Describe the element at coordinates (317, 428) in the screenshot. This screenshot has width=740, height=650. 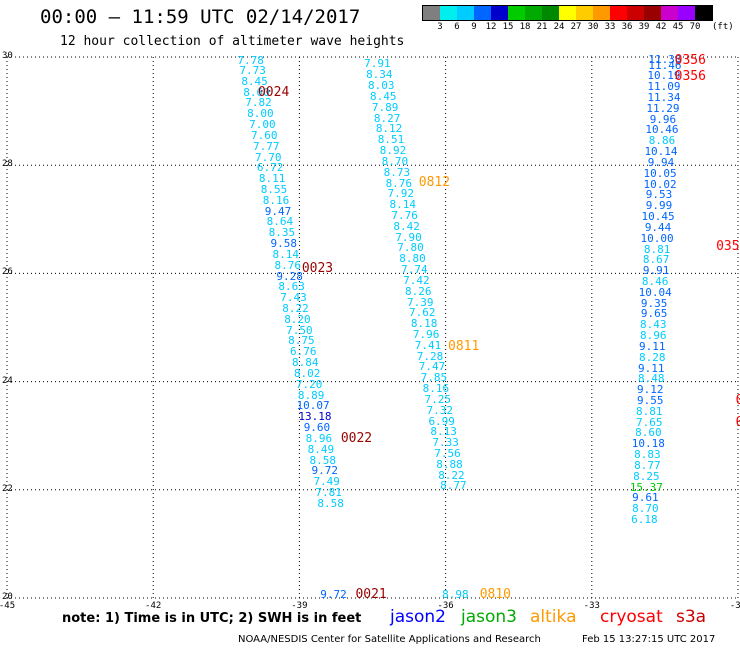
I see `wave-height-value: 9.60` at that location.